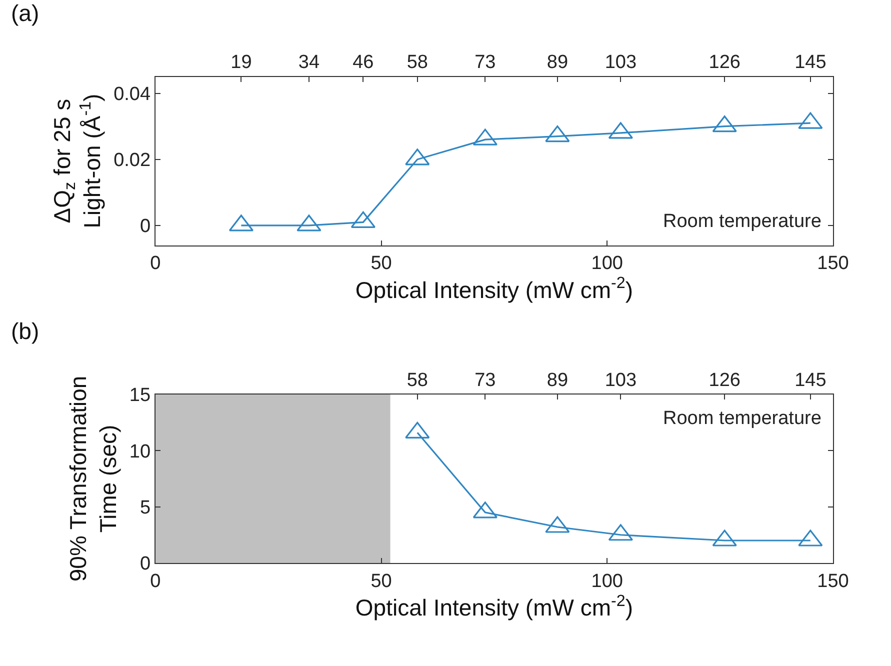 The height and width of the screenshot is (666, 891). I want to click on x2-tick-label: 46, so click(363, 63).